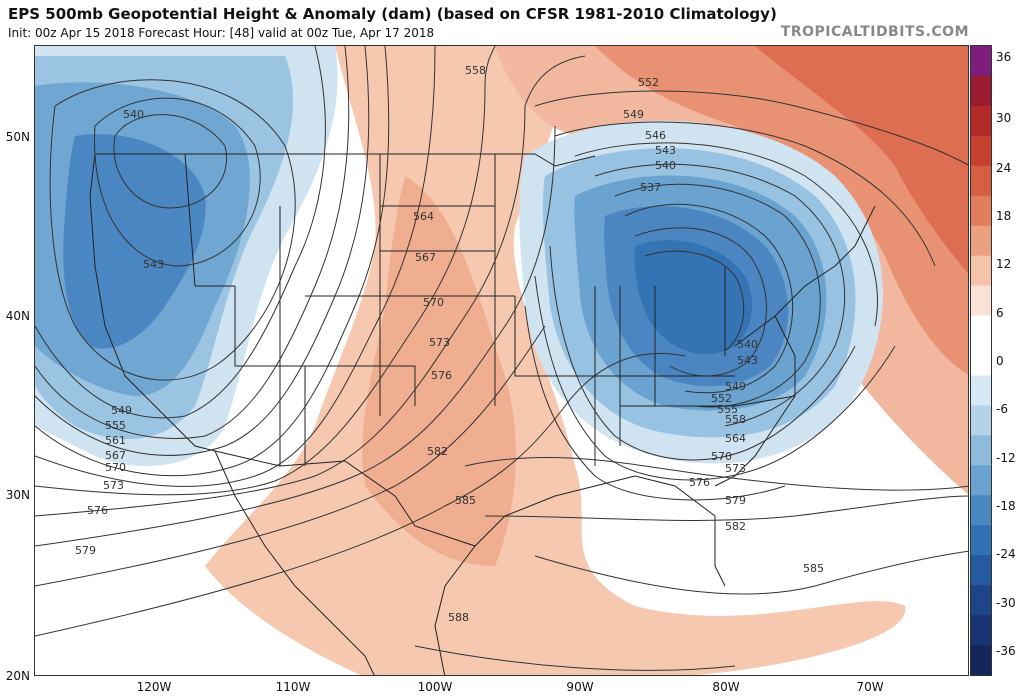  Describe the element at coordinates (133, 114) in the screenshot. I see `contour-label-540-west: 540` at that location.